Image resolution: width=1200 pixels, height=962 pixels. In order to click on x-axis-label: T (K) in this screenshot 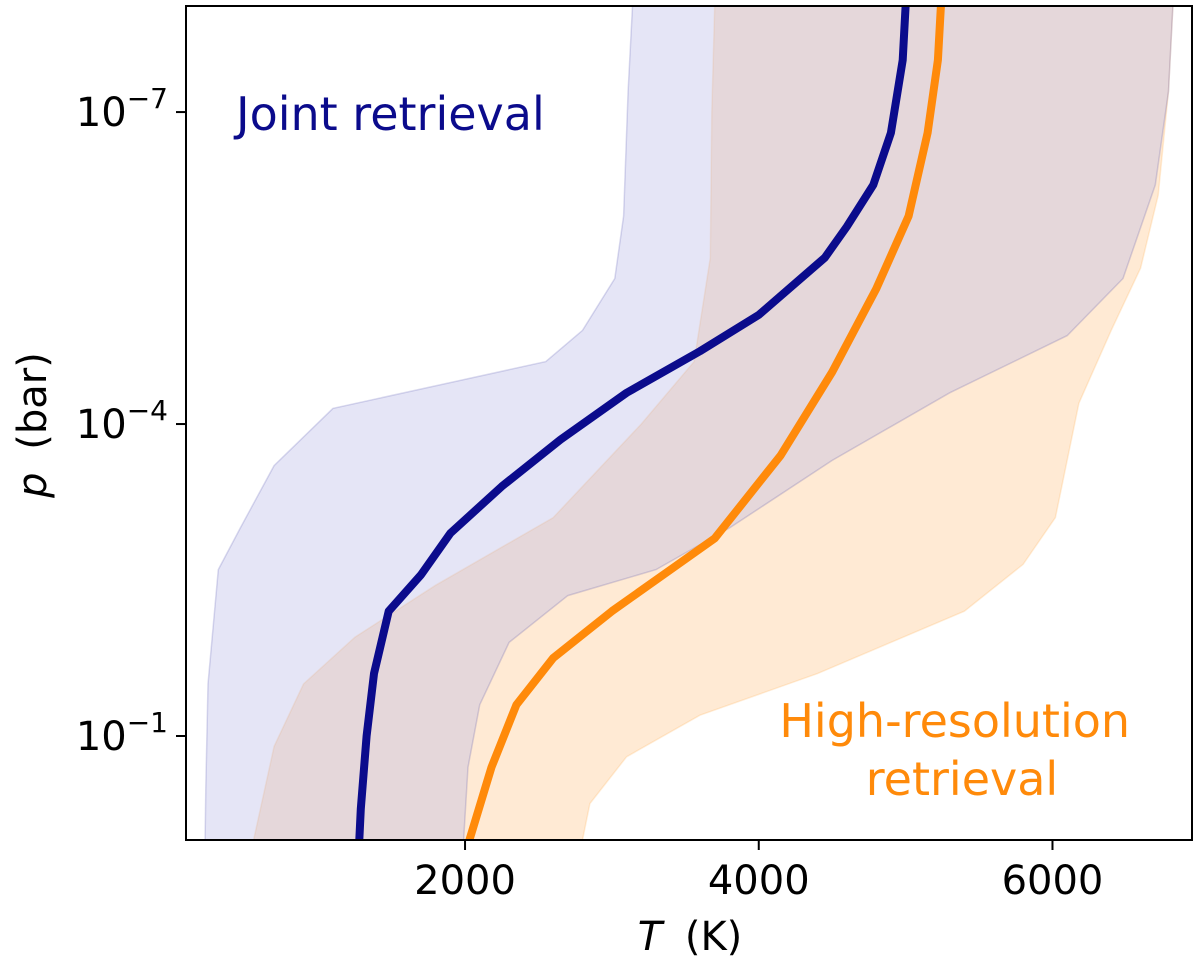, I will do `click(690, 937)`.